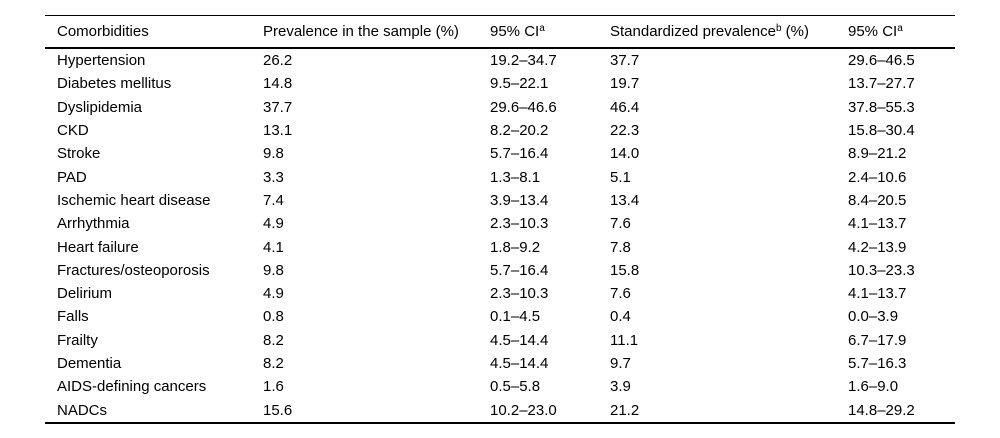 Image resolution: width=1000 pixels, height=438 pixels. What do you see at coordinates (361, 31) in the screenshot?
I see `col-header-prevalence-sample: Prevalence in the sample (%)` at bounding box center [361, 31].